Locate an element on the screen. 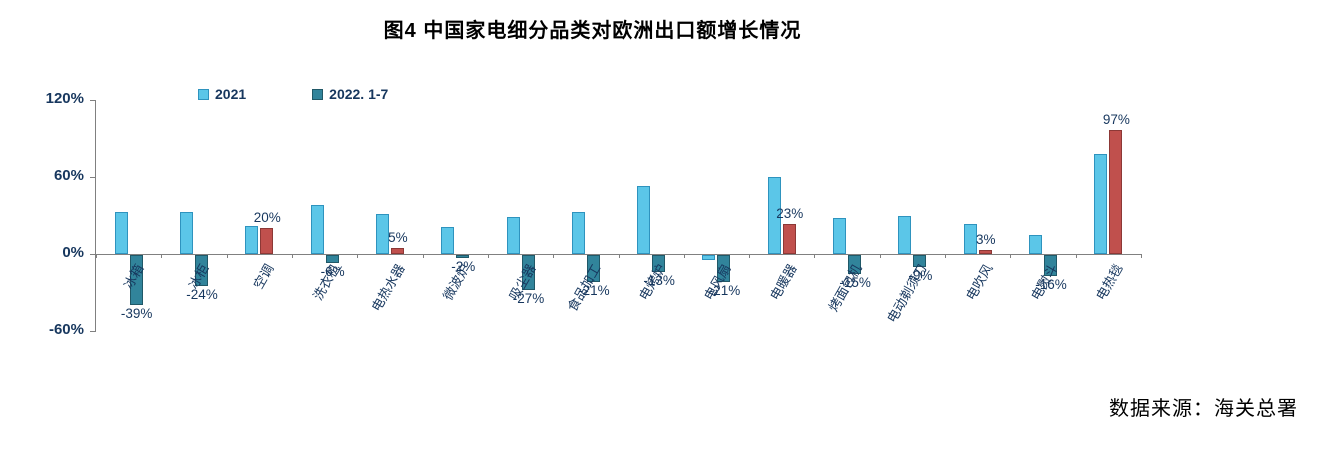 The width and height of the screenshot is (1322, 454). category-label: 冰箱 is located at coordinates (133, 276).